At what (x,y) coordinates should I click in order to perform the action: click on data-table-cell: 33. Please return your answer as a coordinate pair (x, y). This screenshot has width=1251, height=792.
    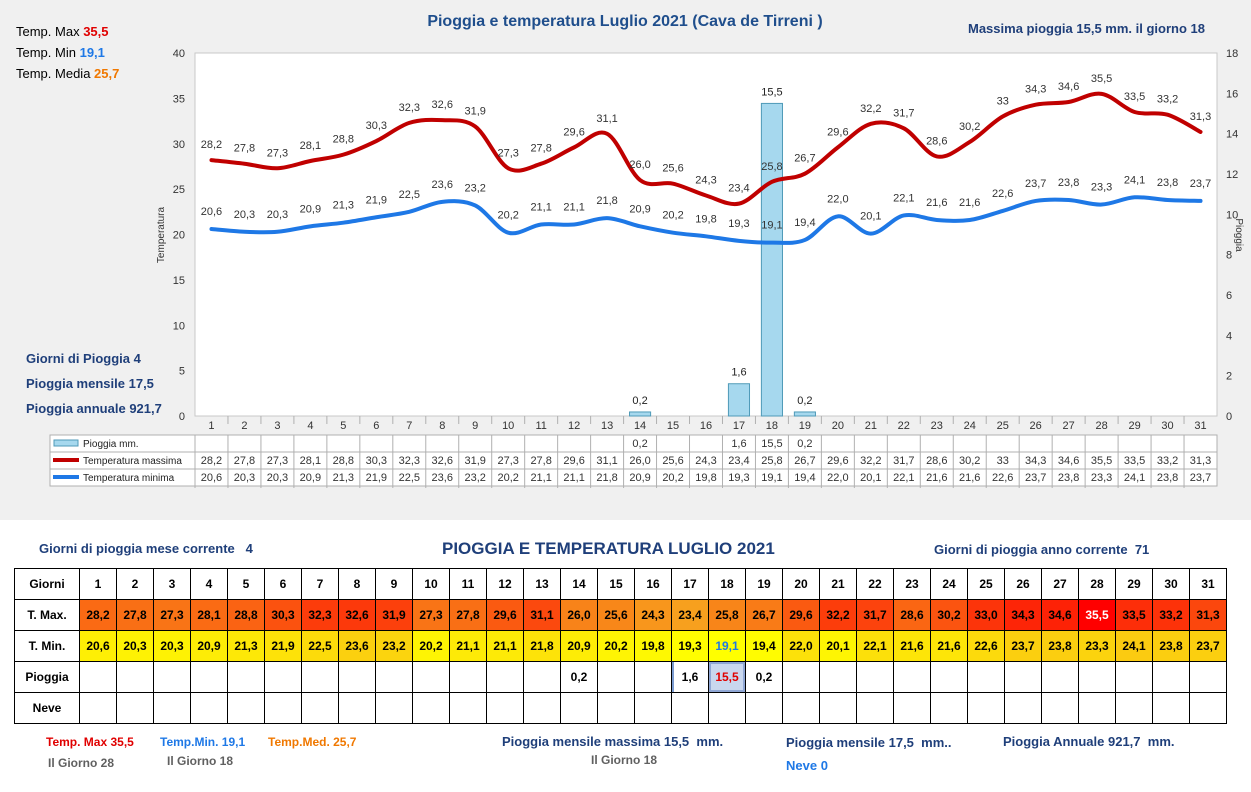
    Looking at the image, I should click on (1003, 461).